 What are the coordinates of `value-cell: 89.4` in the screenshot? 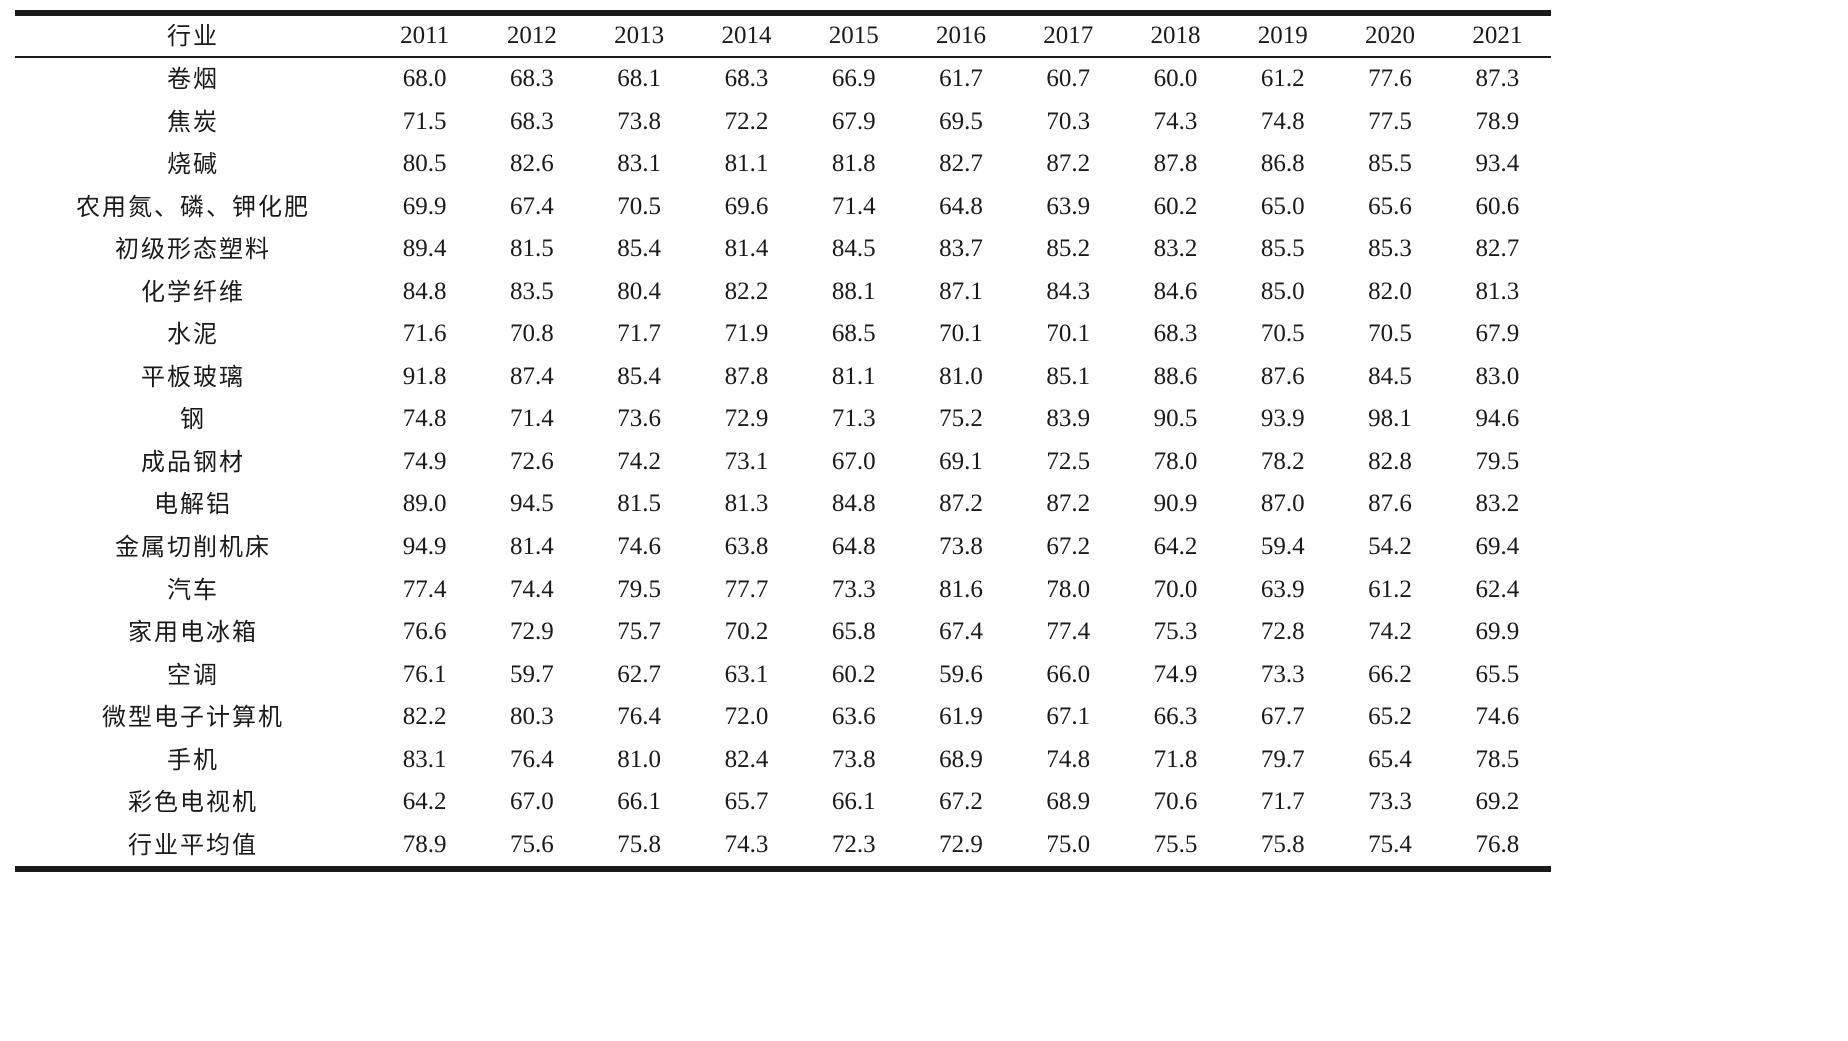 It's located at (424, 249).